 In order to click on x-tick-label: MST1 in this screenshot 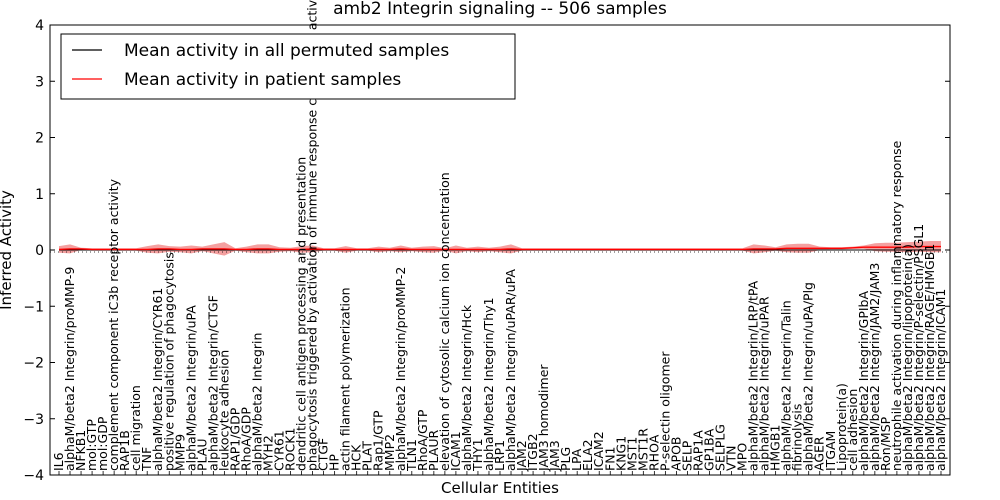, I will do `click(631, 454)`.